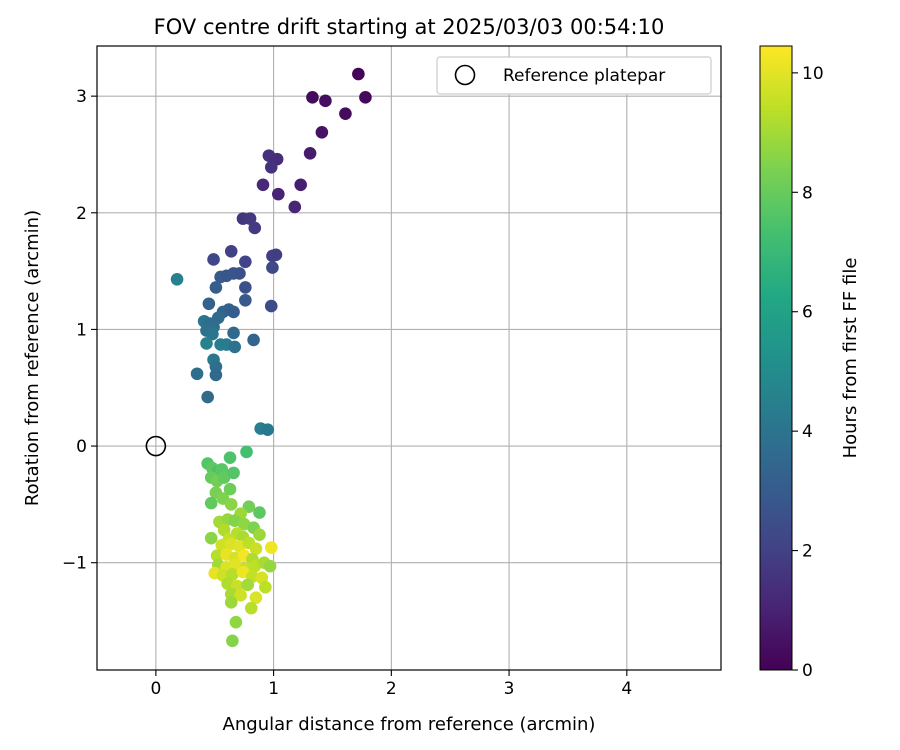 The width and height of the screenshot is (900, 750). I want to click on legend-open-circle-marker, so click(465, 75).